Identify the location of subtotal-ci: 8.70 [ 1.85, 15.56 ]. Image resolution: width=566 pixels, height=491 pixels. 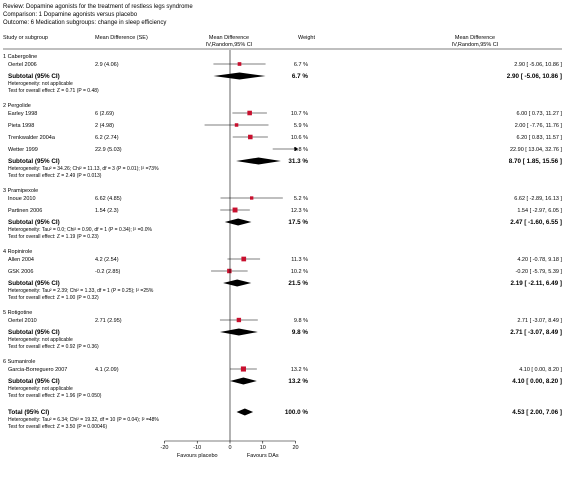
(535, 161).